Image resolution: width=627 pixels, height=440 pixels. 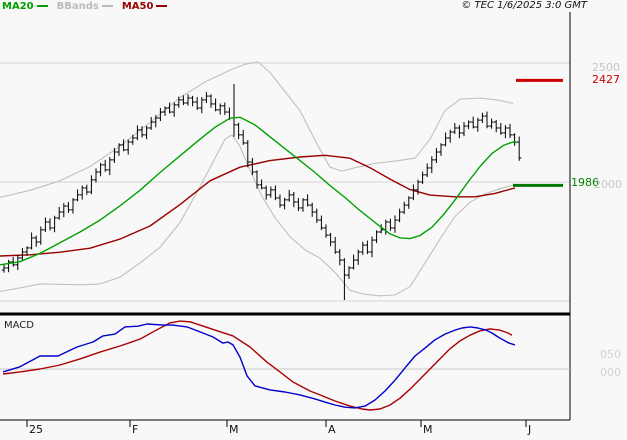 I want to click on x-tick-label-J: J, so click(x=530, y=429).